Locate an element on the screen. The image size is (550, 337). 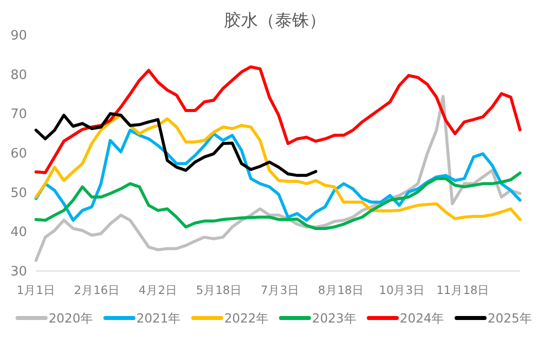
x-tick-label: 10月3日 is located at coordinates (402, 290).